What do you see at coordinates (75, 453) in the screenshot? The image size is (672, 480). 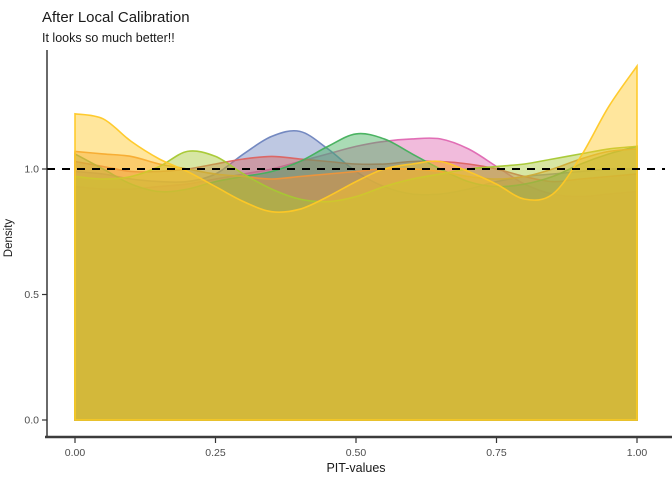 I see `x-tick-label: 0.00` at bounding box center [75, 453].